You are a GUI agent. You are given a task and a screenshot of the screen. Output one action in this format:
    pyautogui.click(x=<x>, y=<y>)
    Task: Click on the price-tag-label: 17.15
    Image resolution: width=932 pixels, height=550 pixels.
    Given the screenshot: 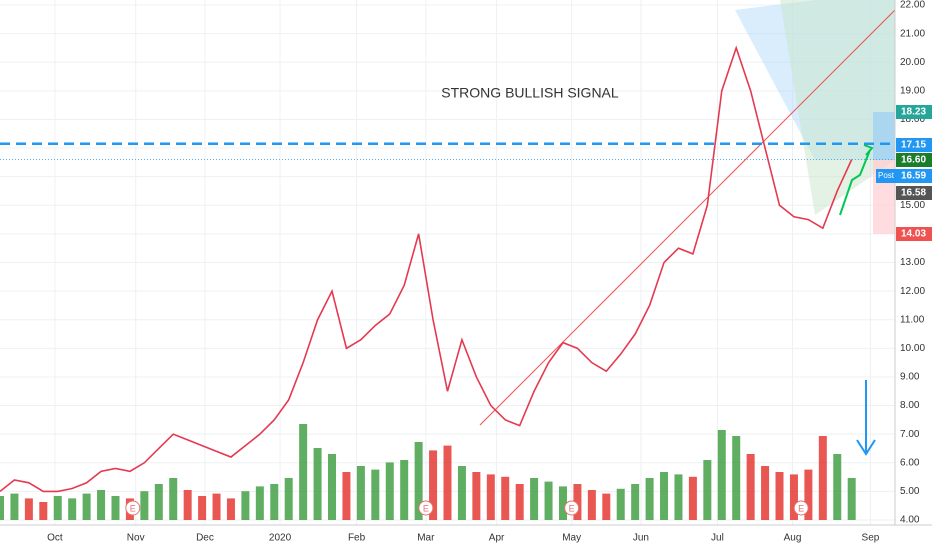 What is the action you would take?
    pyautogui.click(x=913, y=145)
    